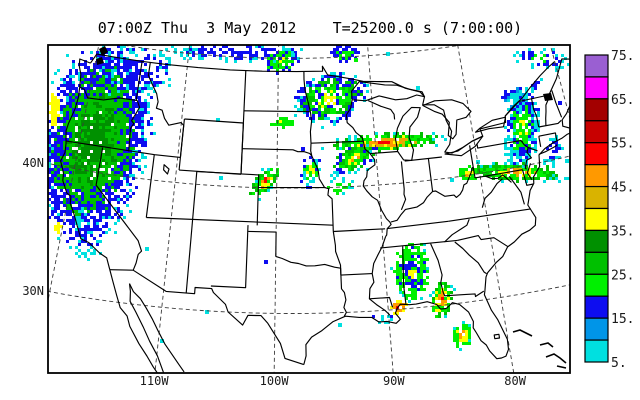 Image resolution: width=640 pixels, height=400 pixels. What do you see at coordinates (282, 63) in the screenshot?
I see `storm-nd-green` at bounding box center [282, 63].